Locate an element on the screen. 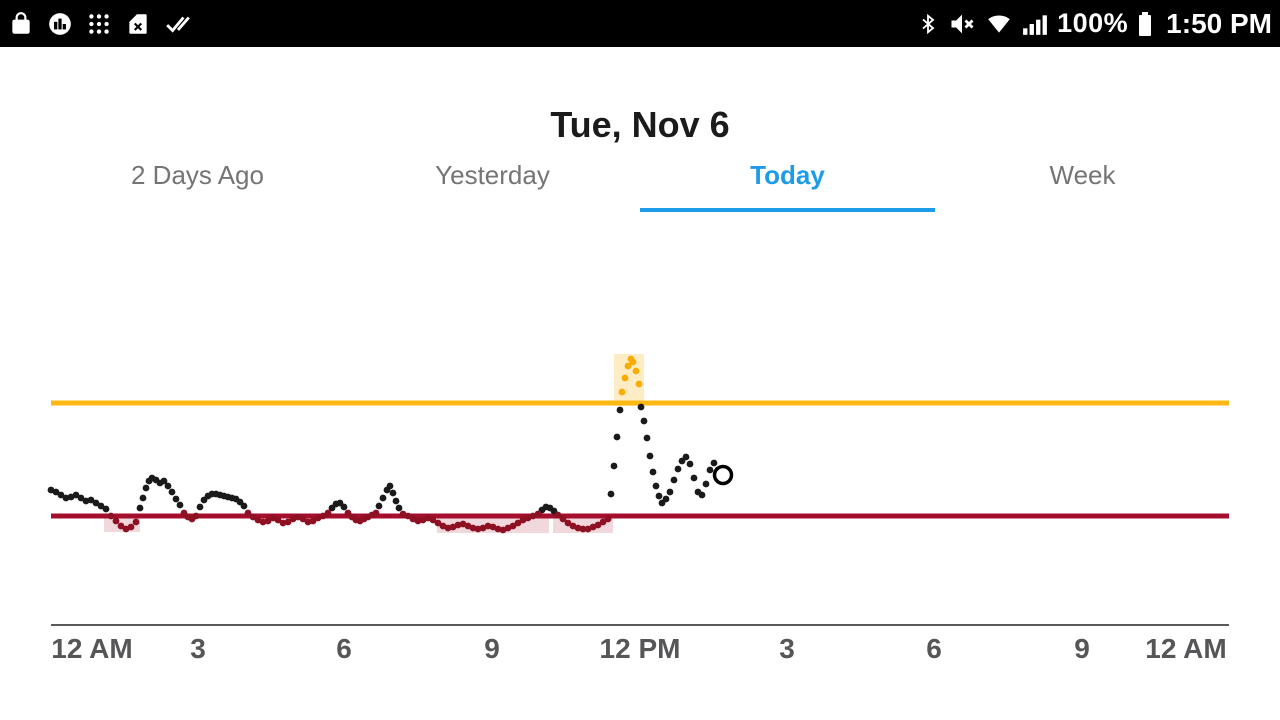  x-tick-label: 12 PM is located at coordinates (640, 648).